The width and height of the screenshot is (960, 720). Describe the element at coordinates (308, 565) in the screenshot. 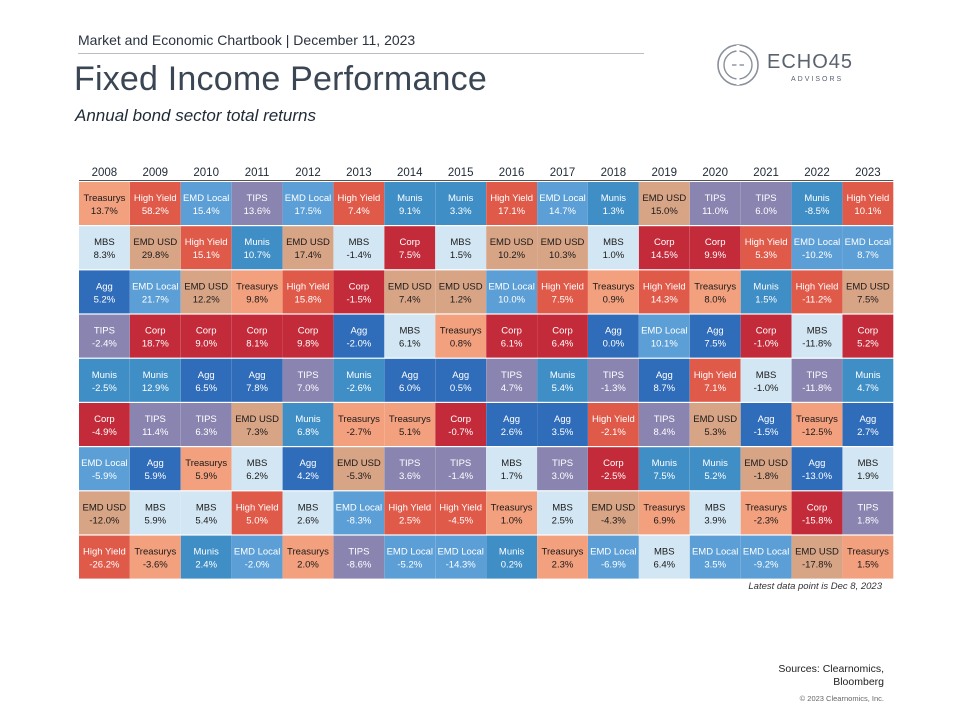

I see `sector-return: 2.0%` at that location.